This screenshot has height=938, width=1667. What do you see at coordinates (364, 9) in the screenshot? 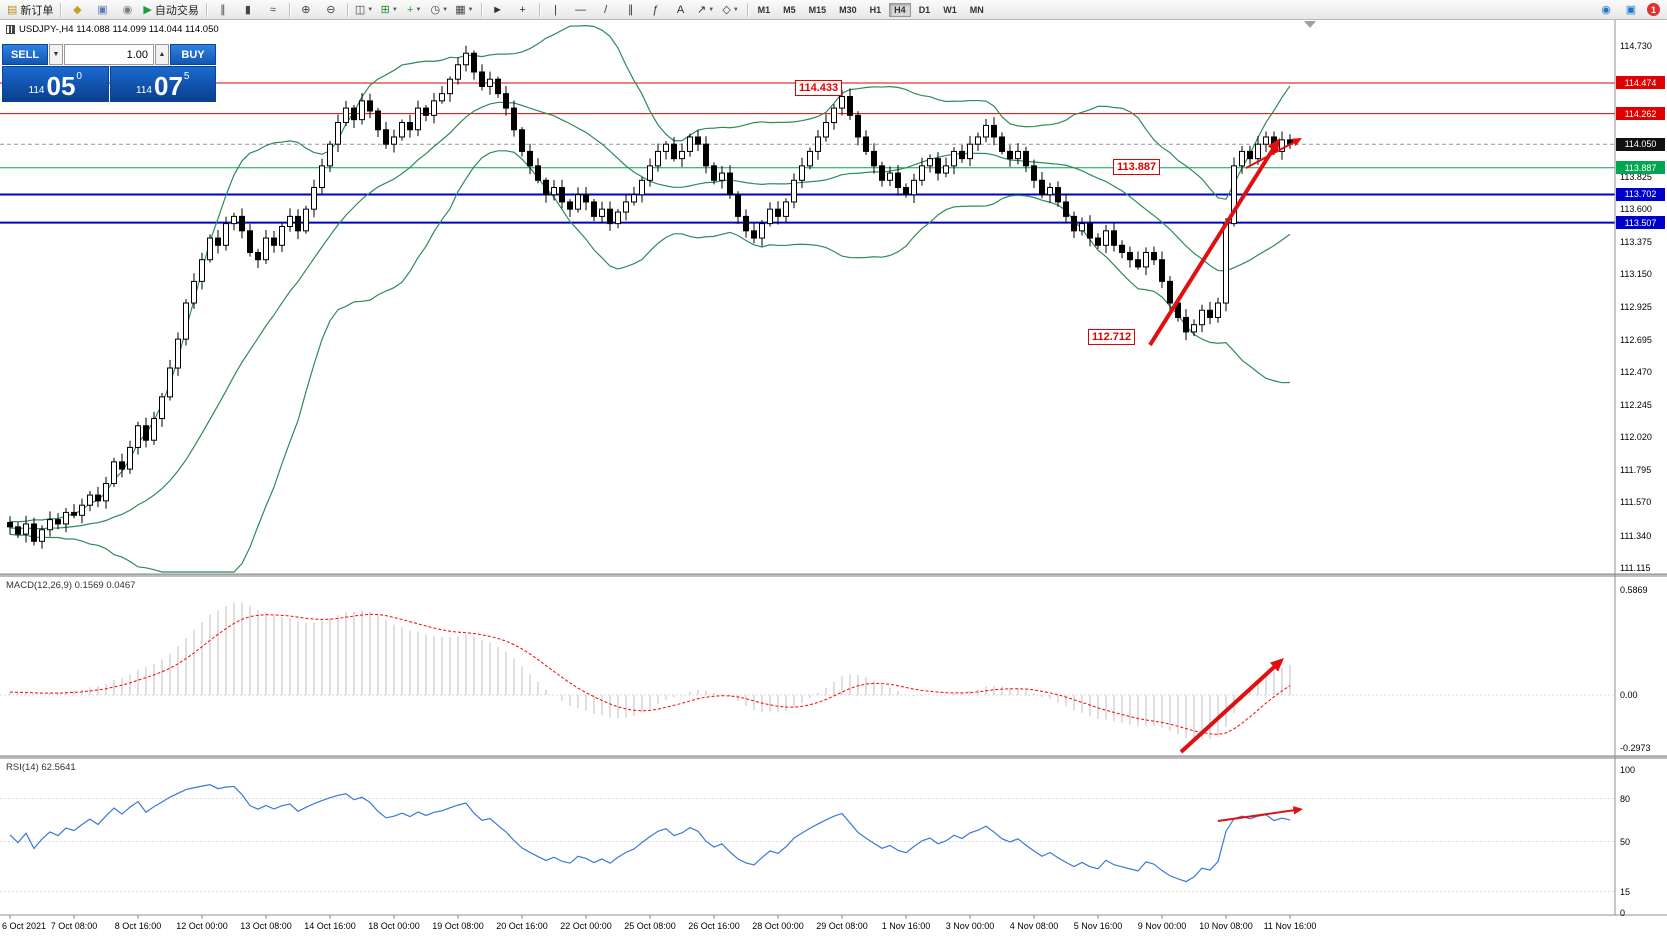
I see `tile-windows-icon: ◫ ▼` at bounding box center [364, 9].